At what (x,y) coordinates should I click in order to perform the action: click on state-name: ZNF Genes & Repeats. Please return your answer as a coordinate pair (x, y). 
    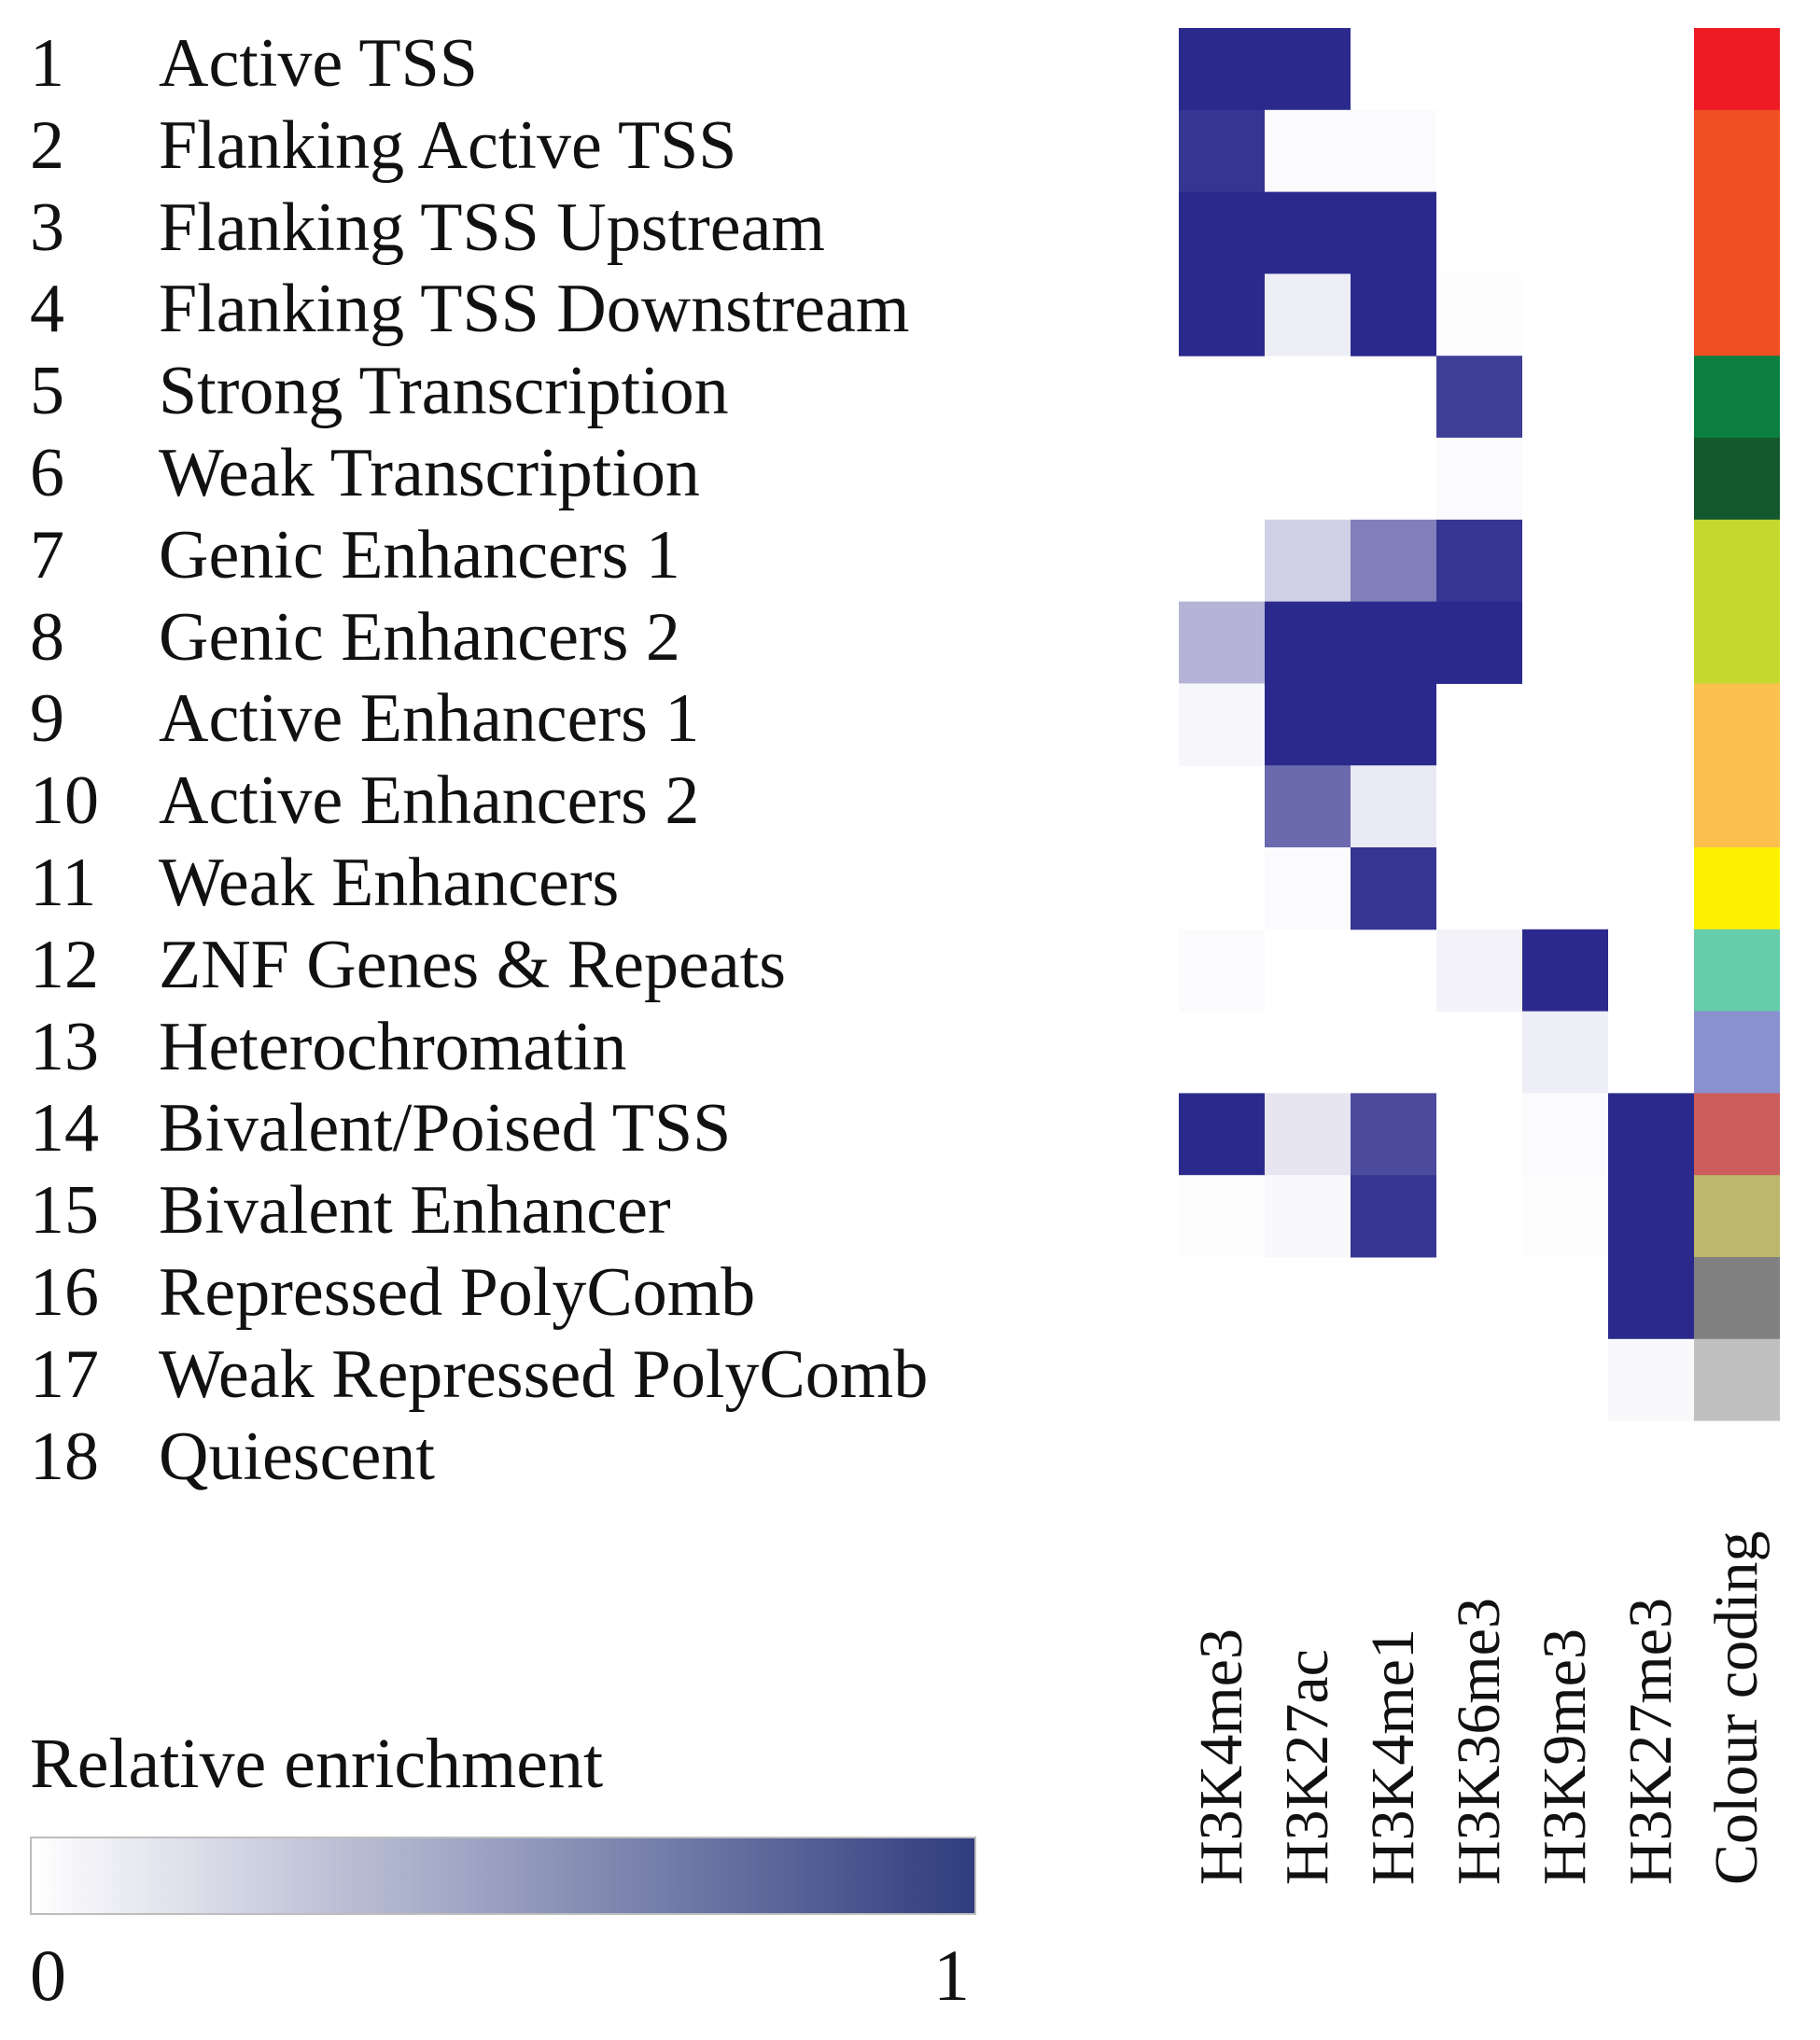
    Looking at the image, I should click on (473, 964).